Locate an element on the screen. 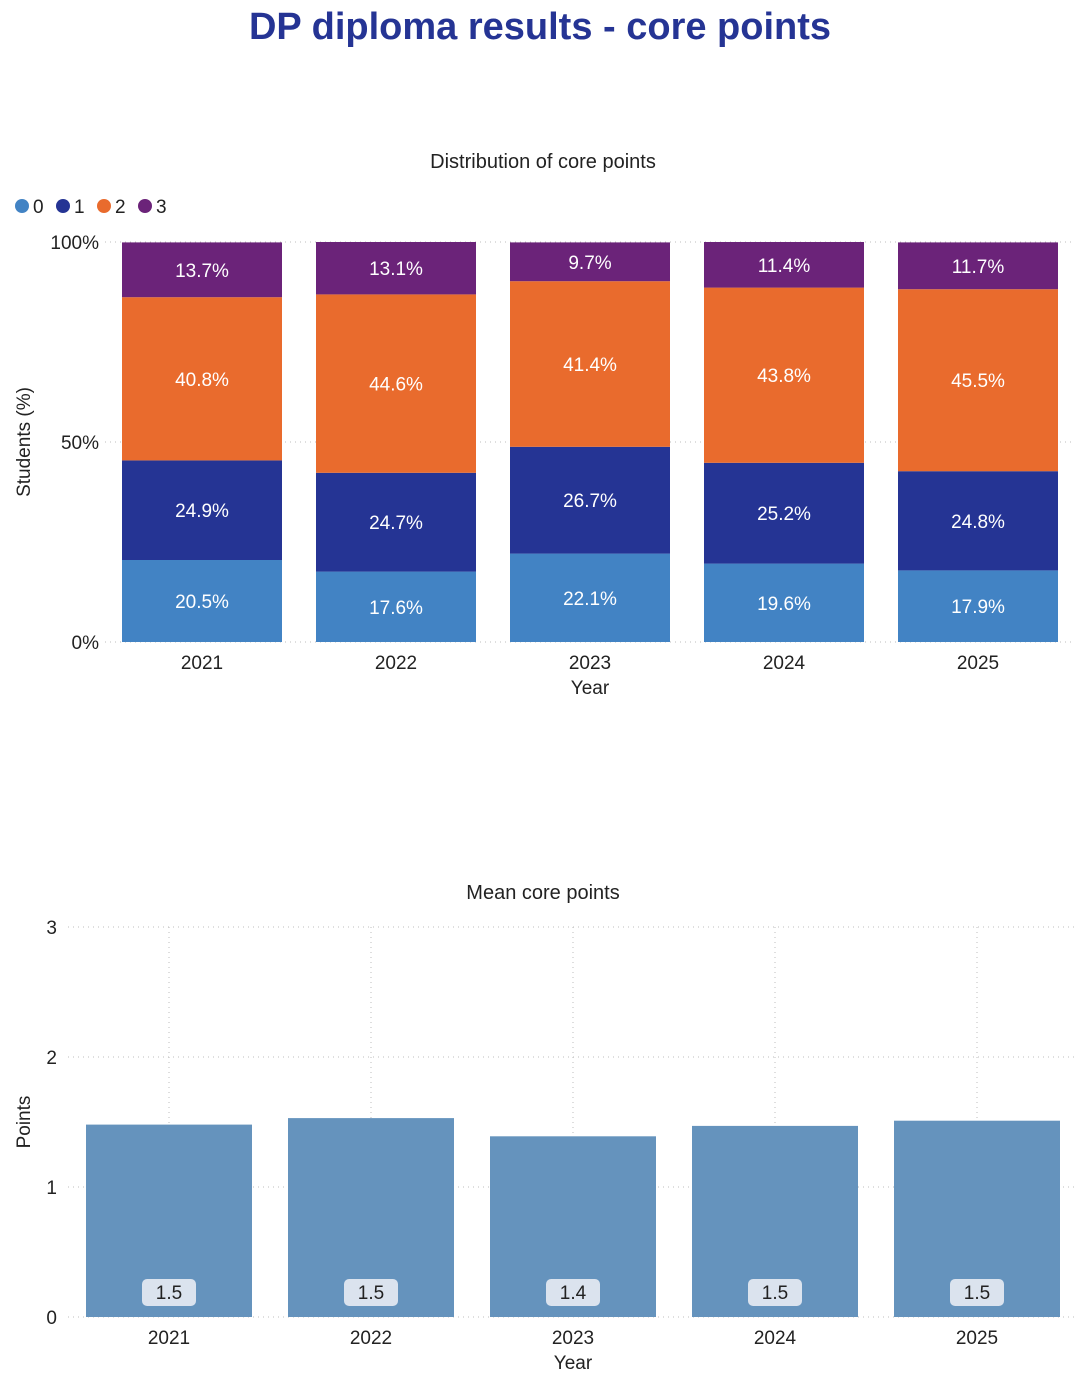  data-label-2024-series-0: 19.6% is located at coordinates (784, 604).